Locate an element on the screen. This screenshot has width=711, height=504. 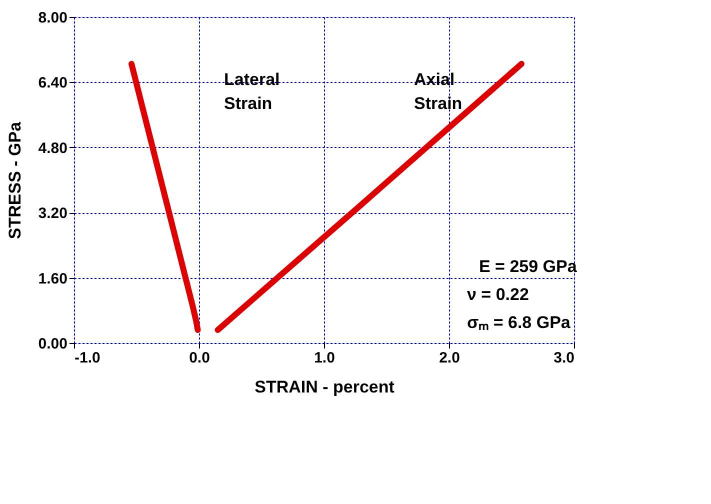
annotation: σₘ = 6.8 GPa is located at coordinates (519, 322).